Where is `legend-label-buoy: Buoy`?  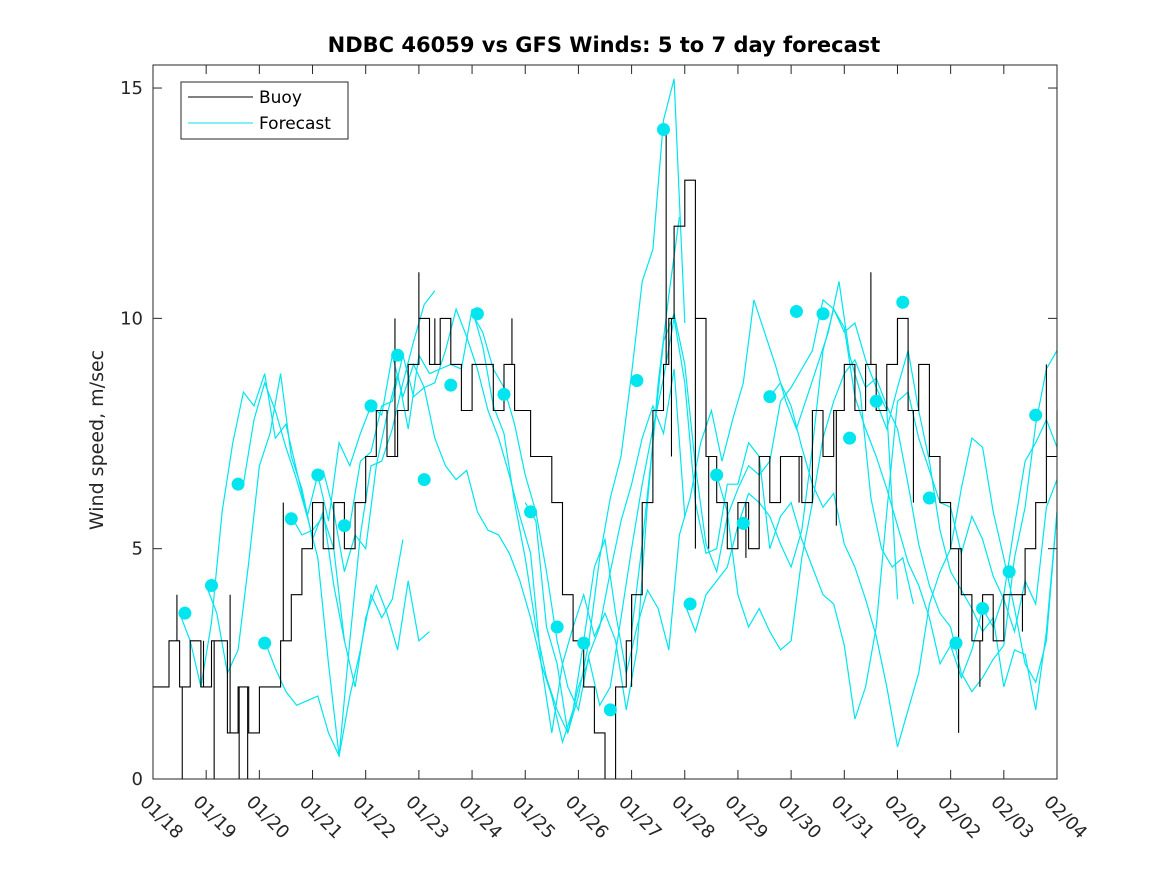
legend-label-buoy: Buoy is located at coordinates (280, 98).